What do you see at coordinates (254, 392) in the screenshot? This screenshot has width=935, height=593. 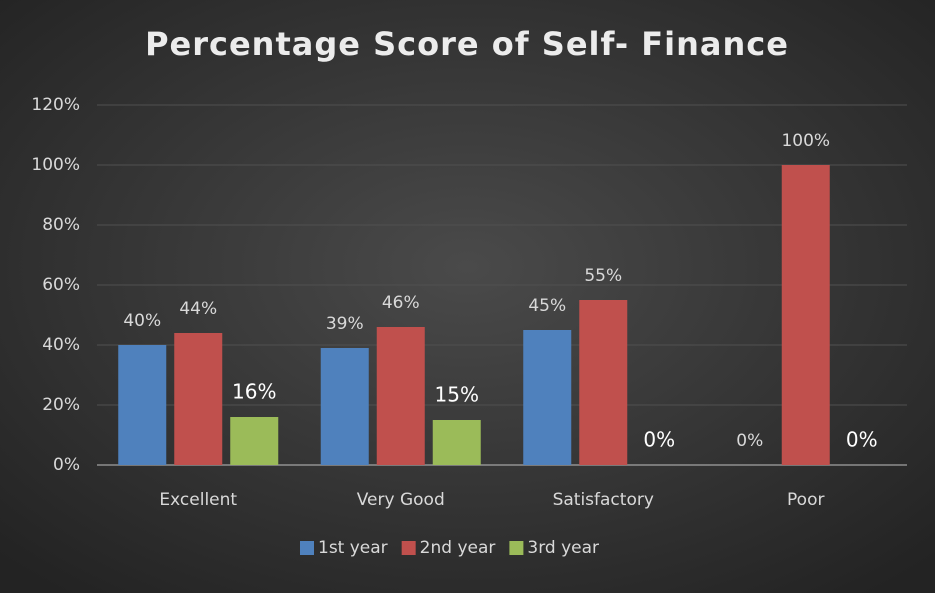 I see `value-label: 16%` at bounding box center [254, 392].